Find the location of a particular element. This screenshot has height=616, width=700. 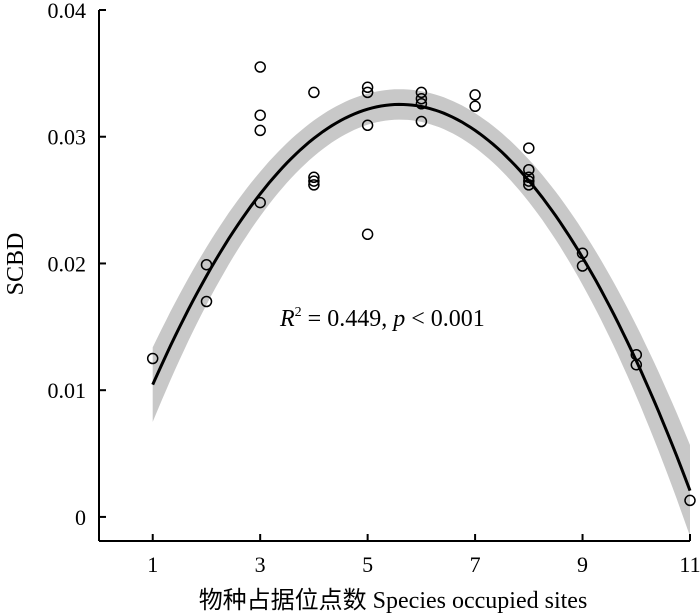

y-tick-label: 0 is located at coordinates (80, 517).